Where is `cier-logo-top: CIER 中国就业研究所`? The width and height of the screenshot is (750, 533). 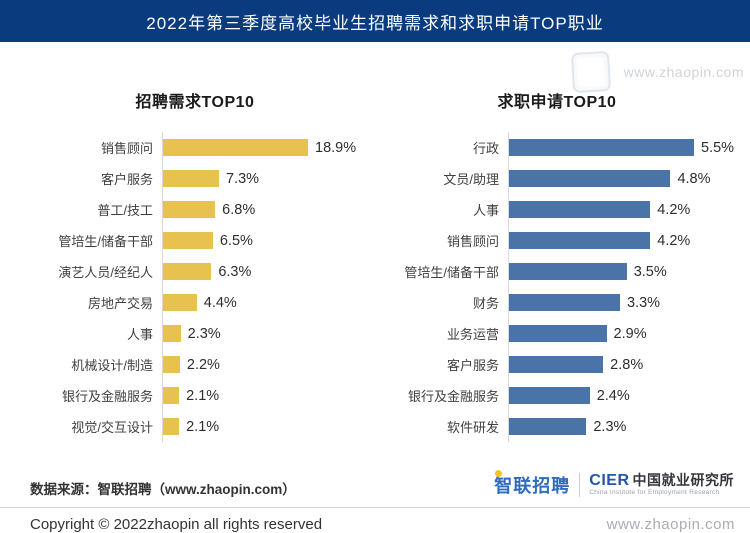 cier-logo-top: CIER 中国就业研究所 is located at coordinates (661, 480).